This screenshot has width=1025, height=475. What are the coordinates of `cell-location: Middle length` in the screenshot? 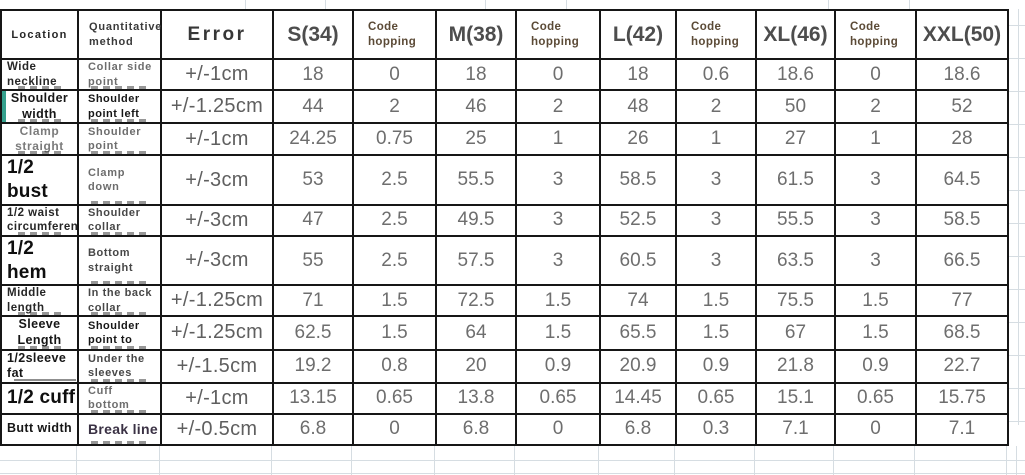 It's located at (39, 301).